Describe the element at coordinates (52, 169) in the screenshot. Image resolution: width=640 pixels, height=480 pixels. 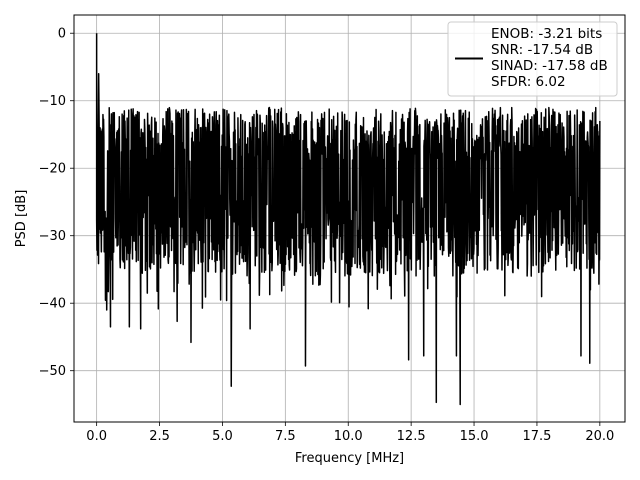
I see `y-tick-label: −20` at that location.